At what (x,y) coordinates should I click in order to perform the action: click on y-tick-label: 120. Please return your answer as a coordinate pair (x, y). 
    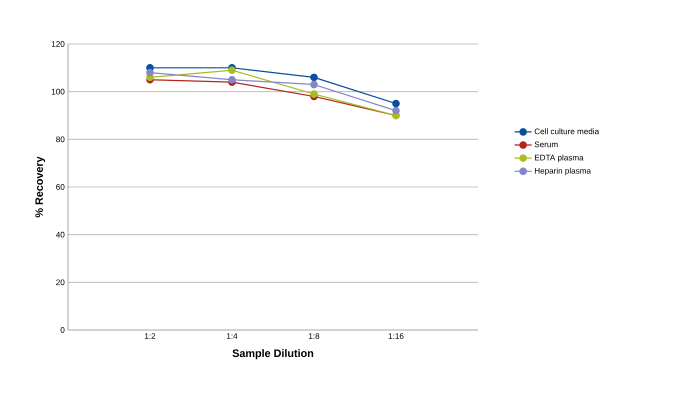
    Looking at the image, I should click on (58, 44).